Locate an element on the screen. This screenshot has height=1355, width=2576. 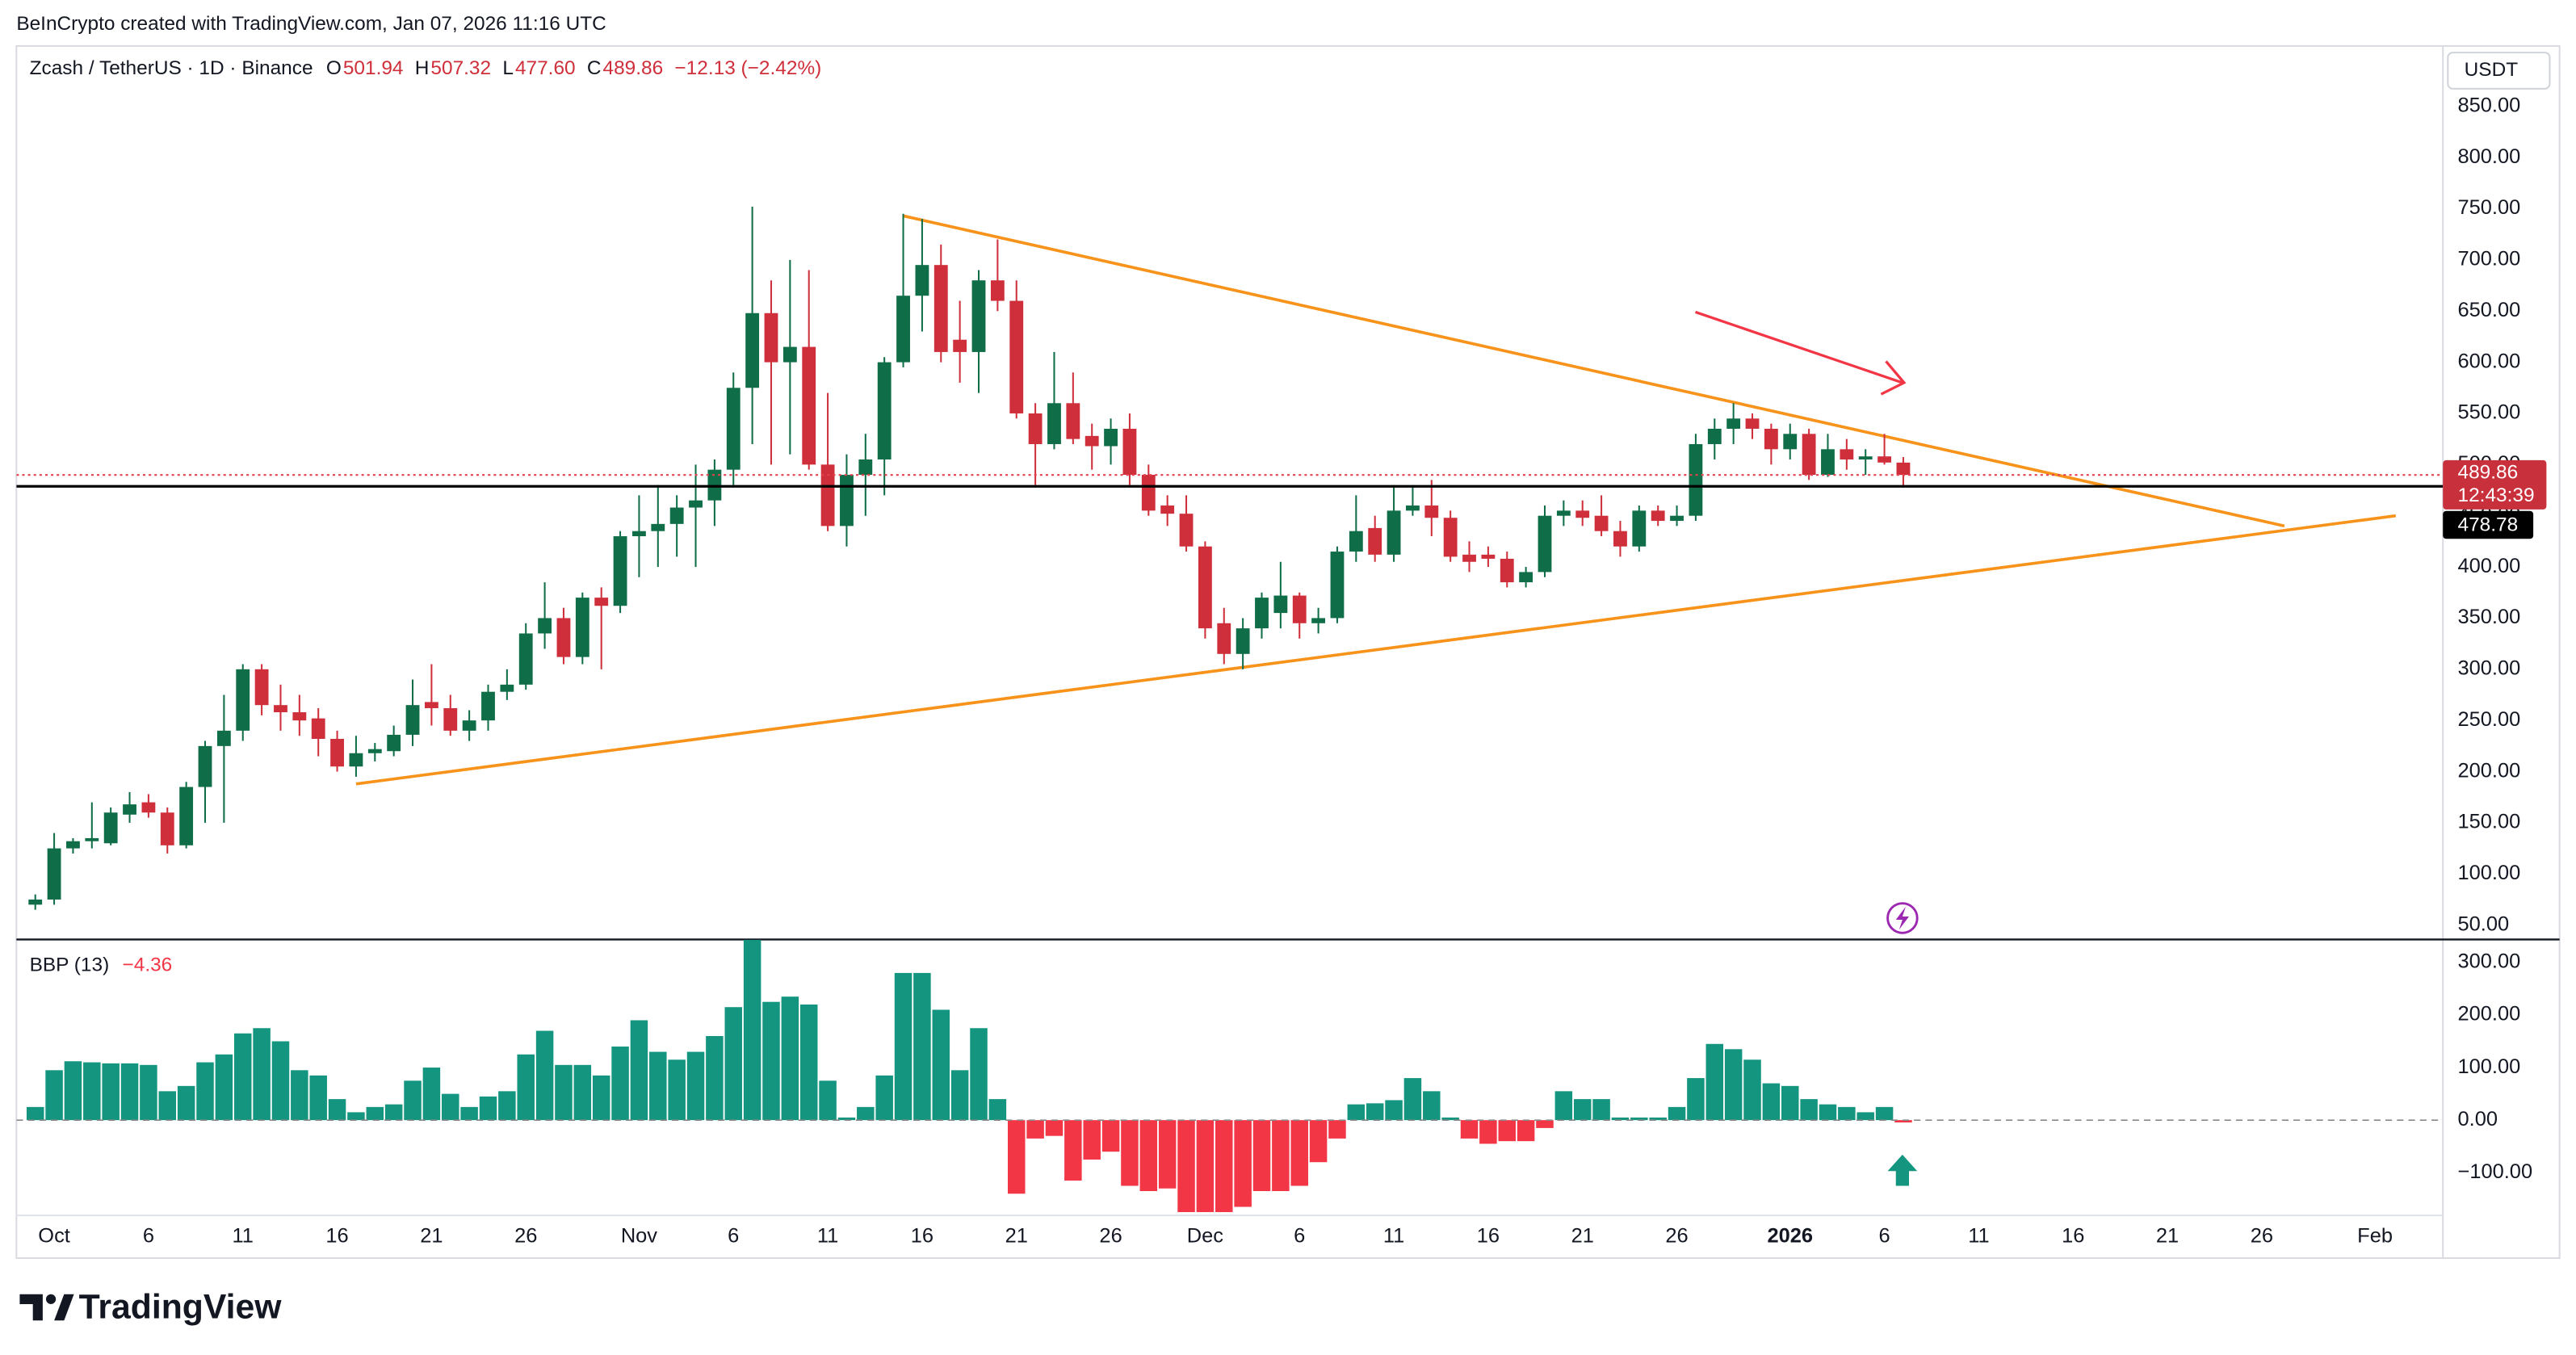
ohlc-value: 489.86 is located at coordinates (633, 68).